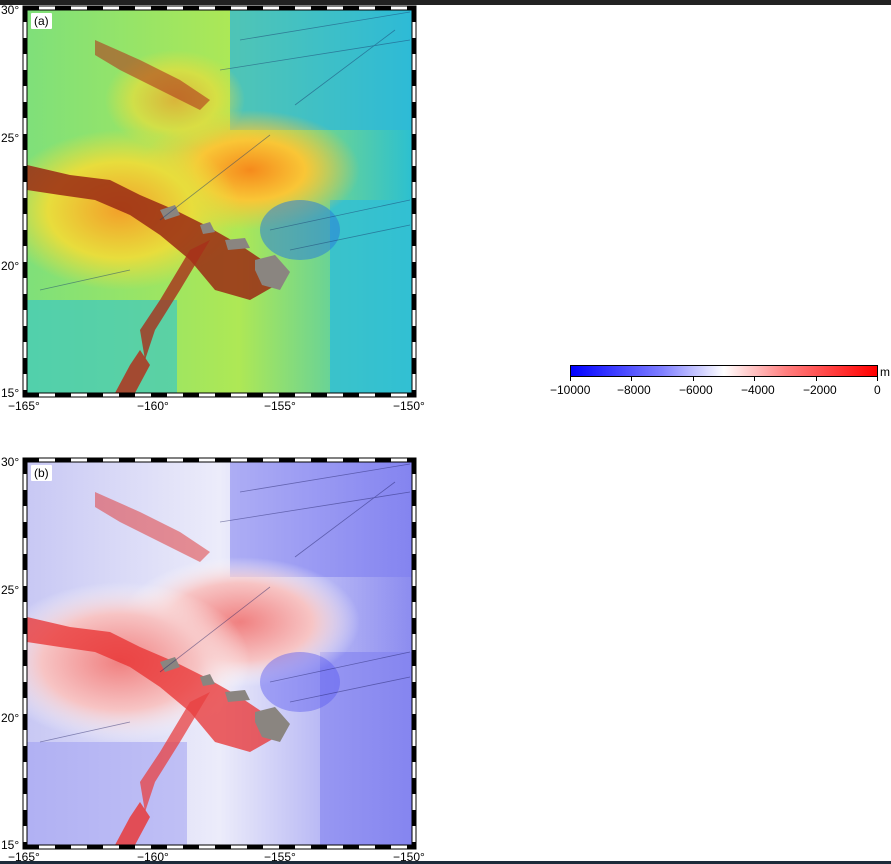  I want to click on x-tick-label: −150°, so click(409, 857).